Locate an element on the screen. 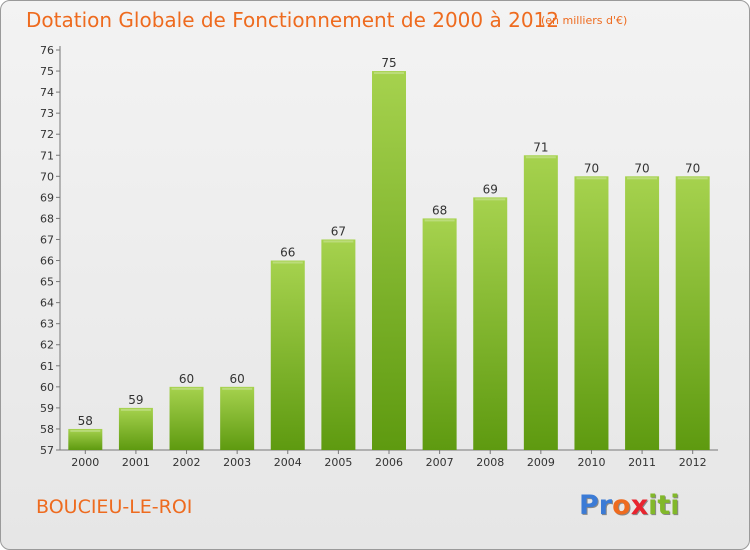  proxiti-logo: Proxiti is located at coordinates (629, 505).